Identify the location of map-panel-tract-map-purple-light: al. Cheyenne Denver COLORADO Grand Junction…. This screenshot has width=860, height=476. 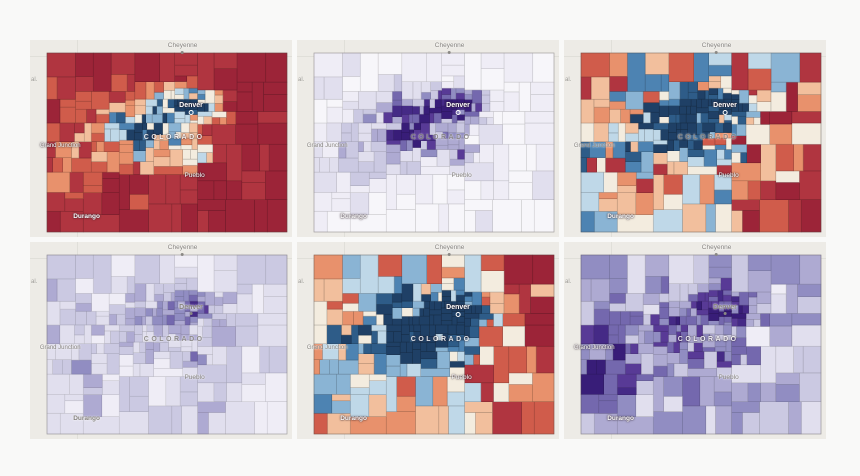
(161, 340).